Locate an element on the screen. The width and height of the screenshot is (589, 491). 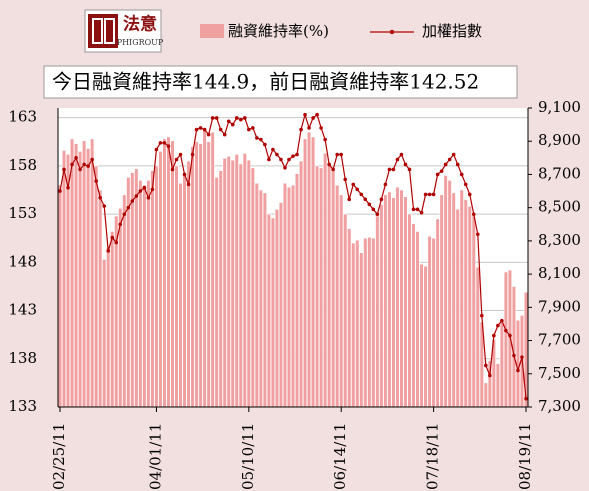
legend-swatch is located at coordinates (212, 31).